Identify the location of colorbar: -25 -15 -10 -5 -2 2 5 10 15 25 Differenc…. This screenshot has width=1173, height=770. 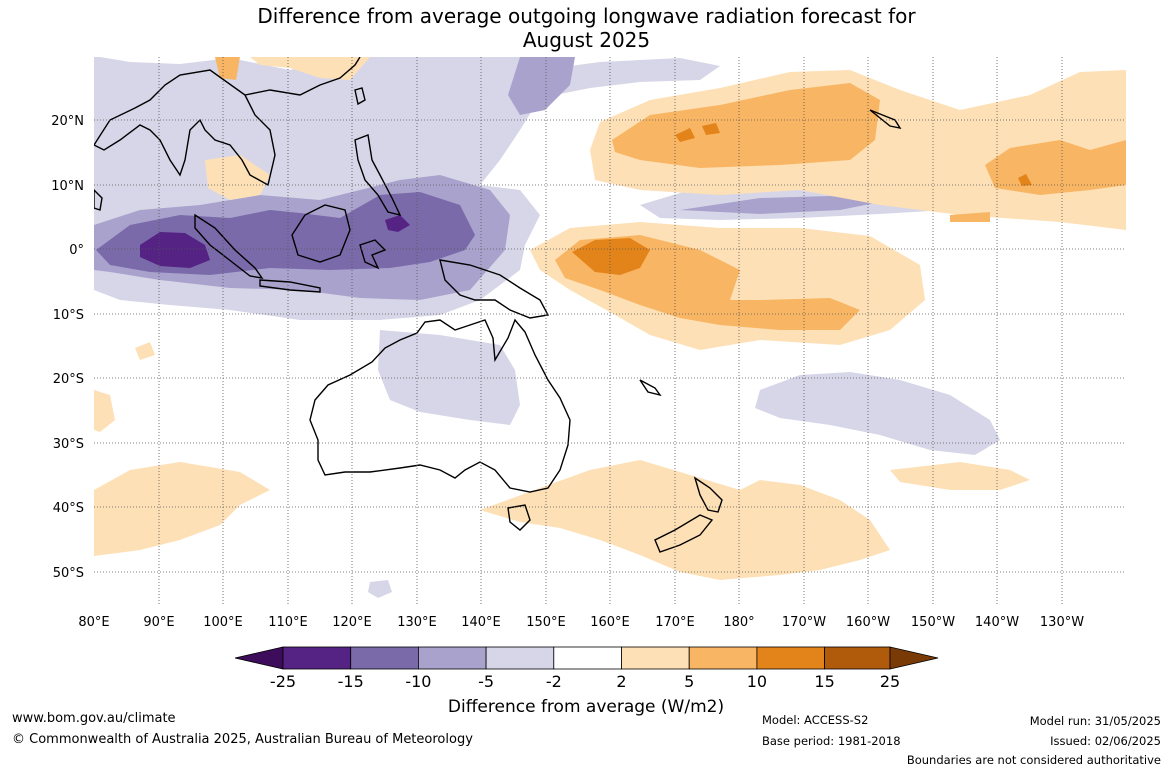
(586, 681).